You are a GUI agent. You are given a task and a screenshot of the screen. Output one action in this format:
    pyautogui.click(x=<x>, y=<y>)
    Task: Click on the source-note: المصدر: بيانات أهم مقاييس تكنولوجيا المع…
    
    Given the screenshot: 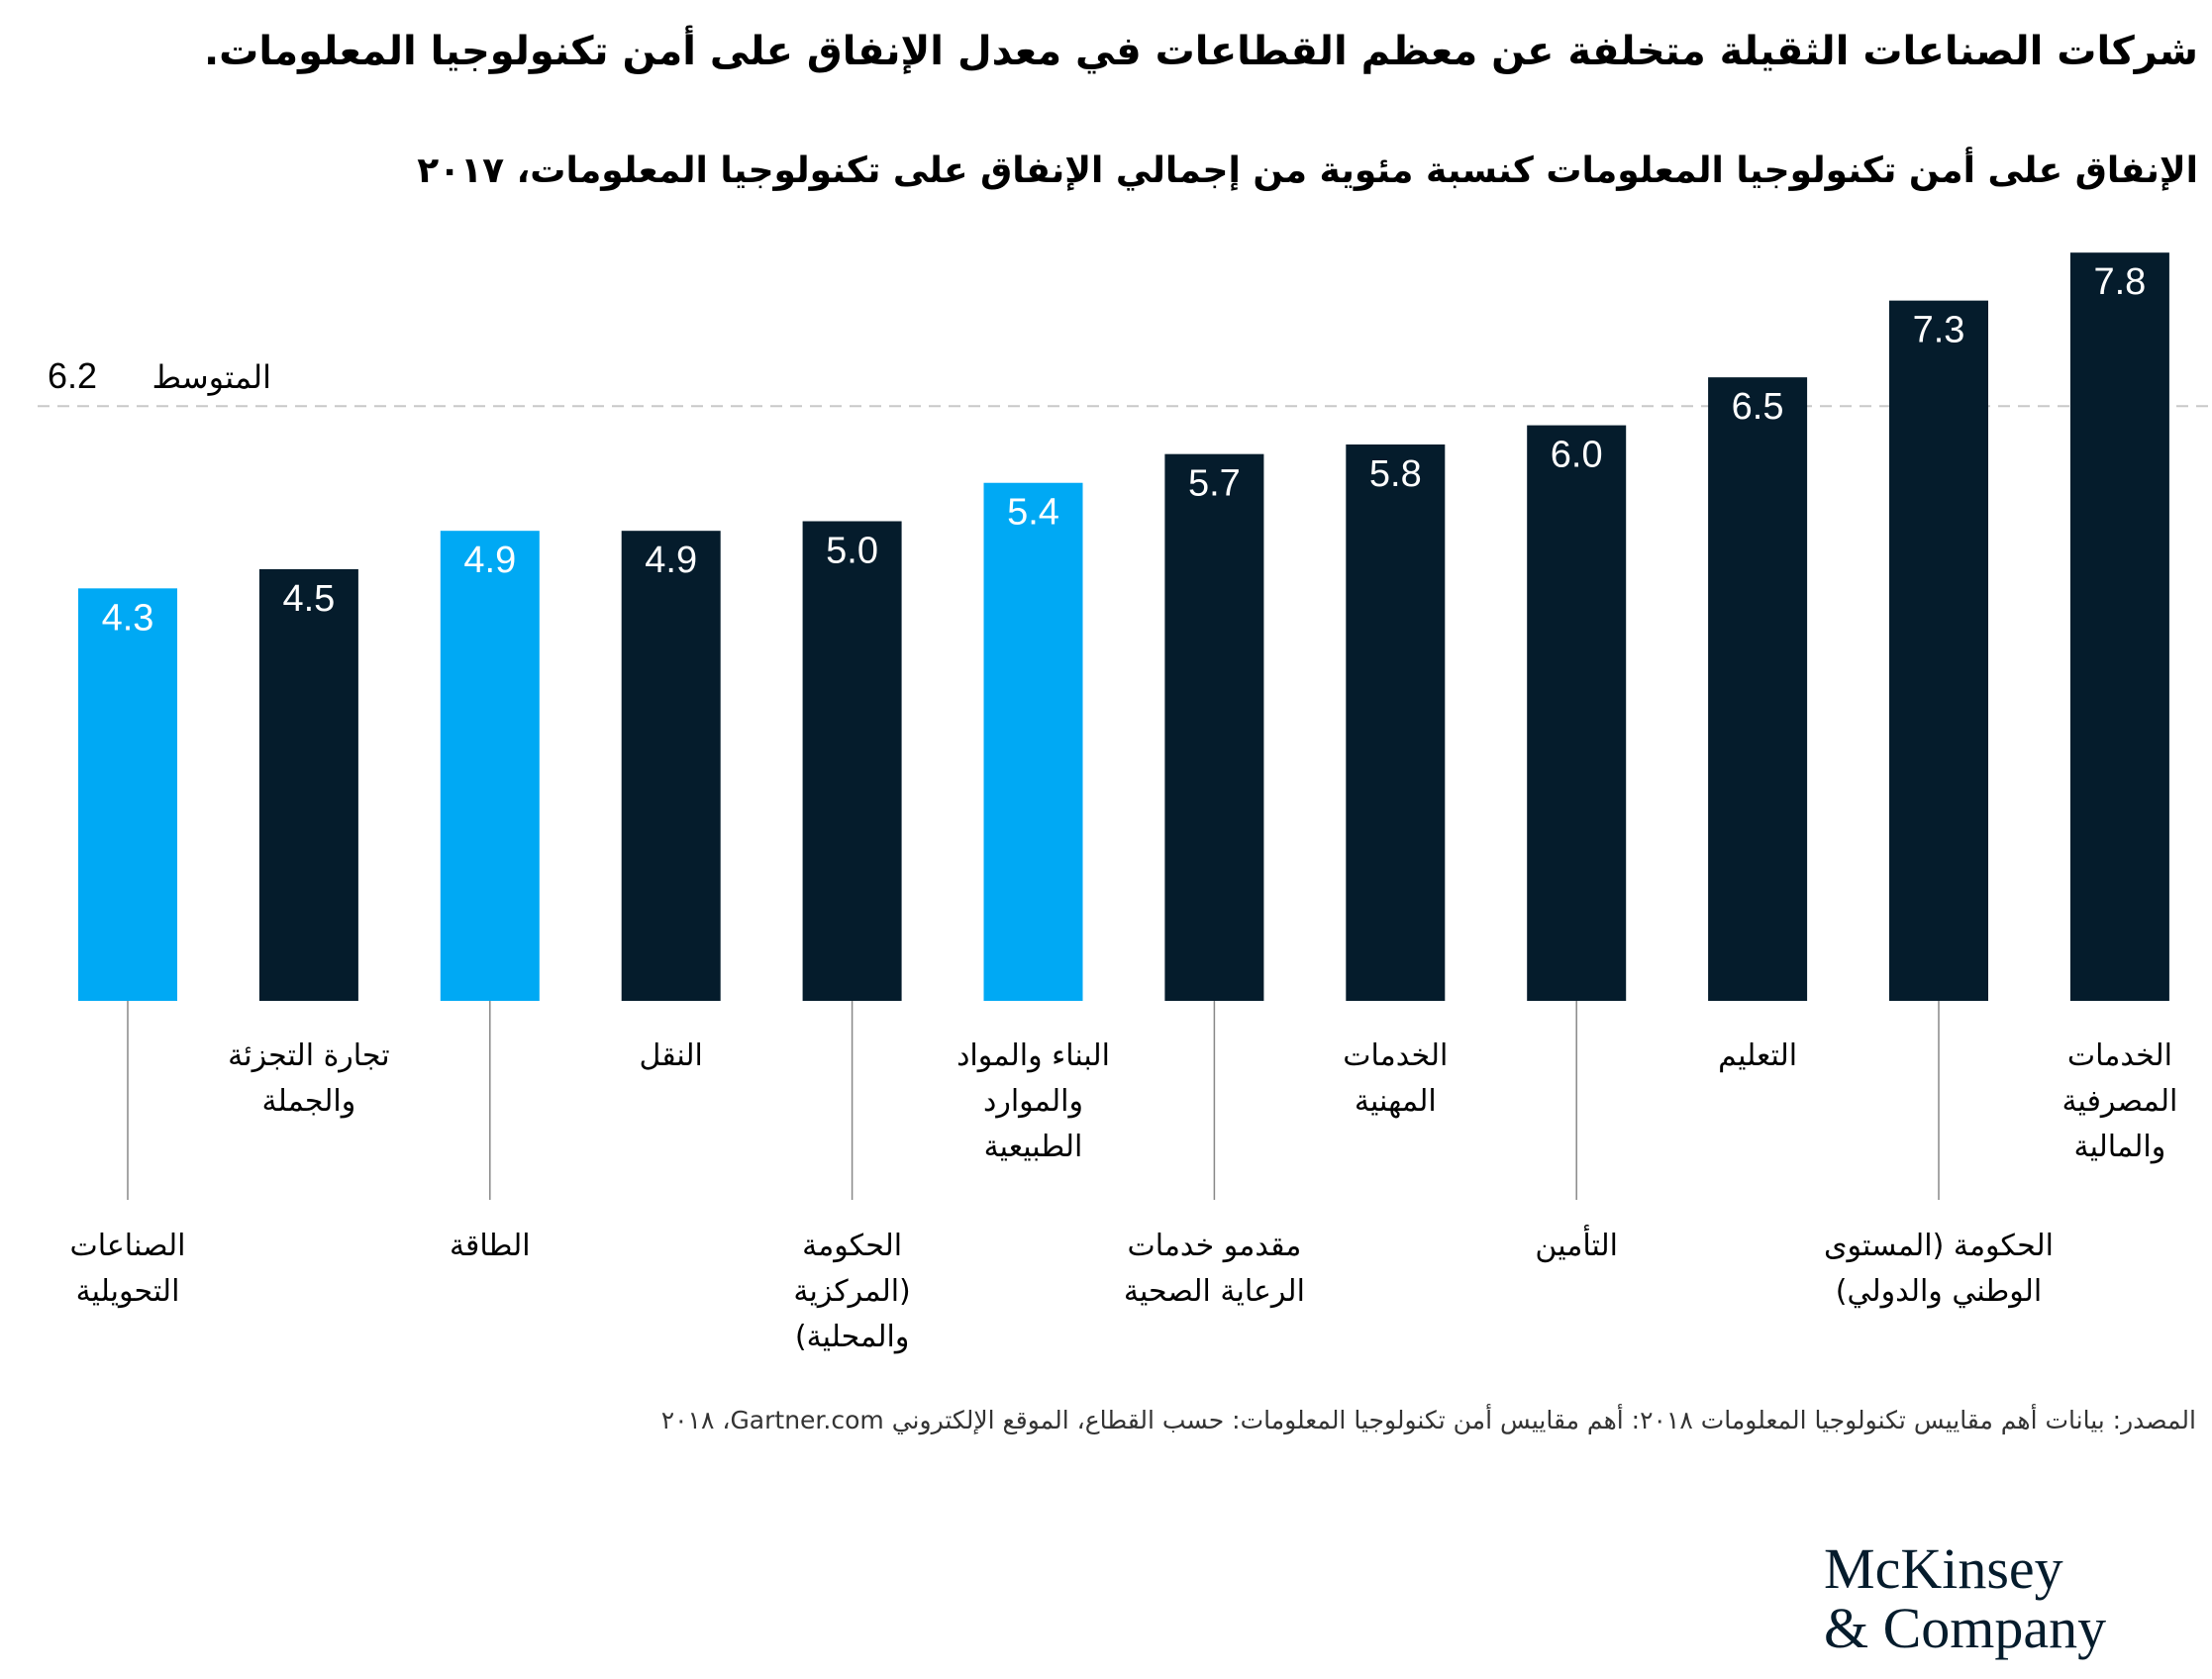 What is the action you would take?
    pyautogui.click(x=1428, y=1420)
    